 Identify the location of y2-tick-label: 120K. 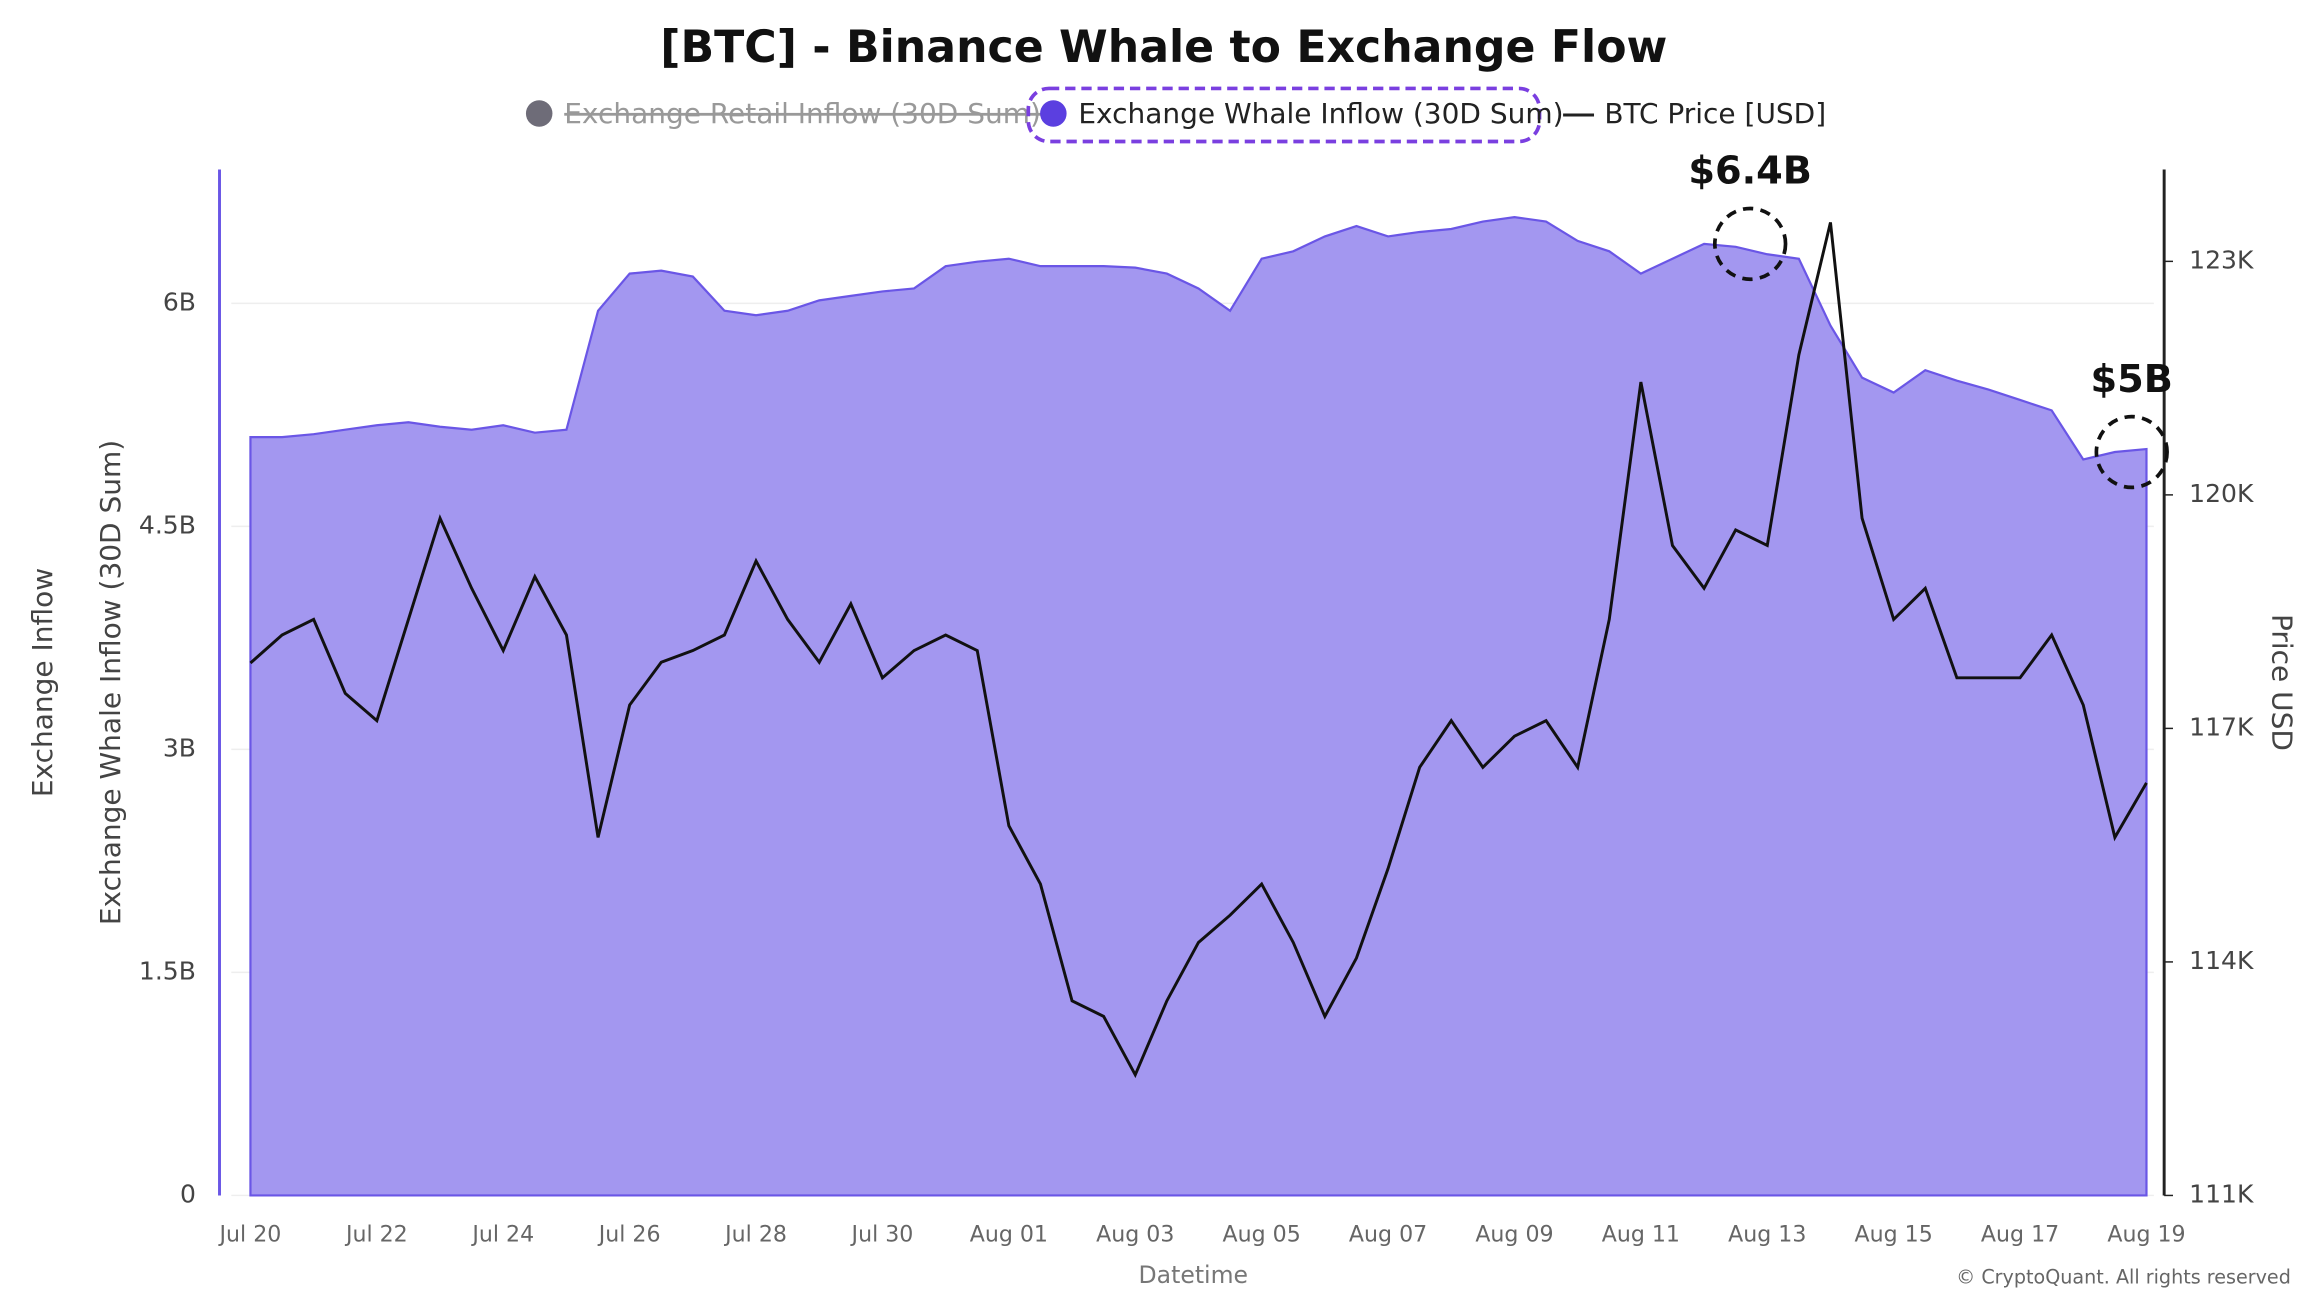
(2221, 493).